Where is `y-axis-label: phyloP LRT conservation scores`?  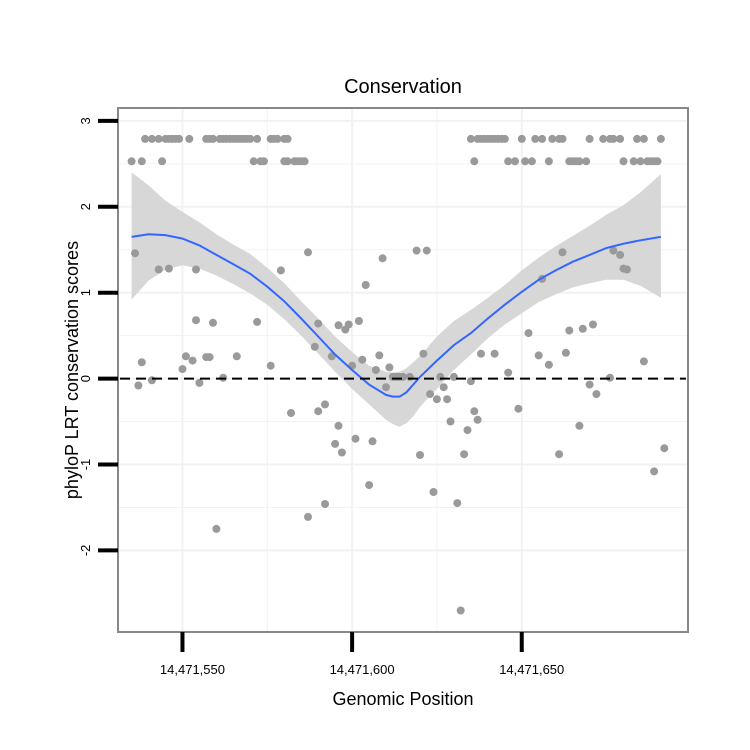 y-axis-label: phyloP LRT conservation scores is located at coordinates (72, 370).